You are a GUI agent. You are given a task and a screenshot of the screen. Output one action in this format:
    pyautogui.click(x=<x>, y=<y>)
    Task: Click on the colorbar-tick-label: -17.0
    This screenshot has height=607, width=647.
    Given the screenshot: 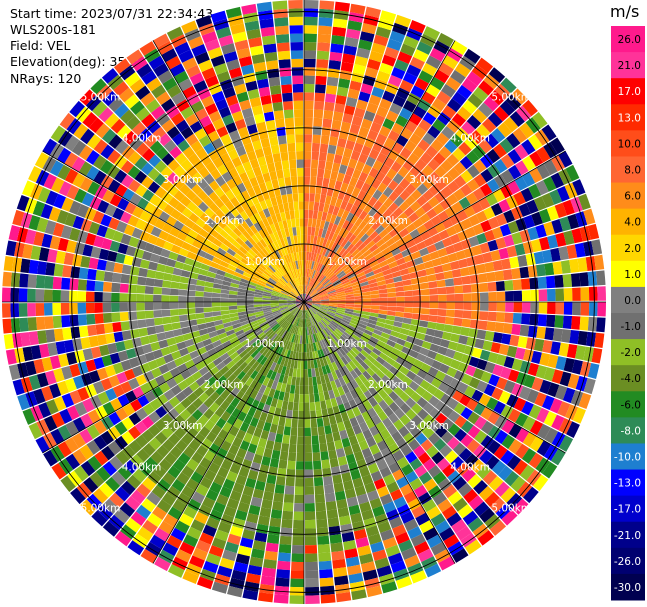 What is the action you would take?
    pyautogui.click(x=627, y=510)
    